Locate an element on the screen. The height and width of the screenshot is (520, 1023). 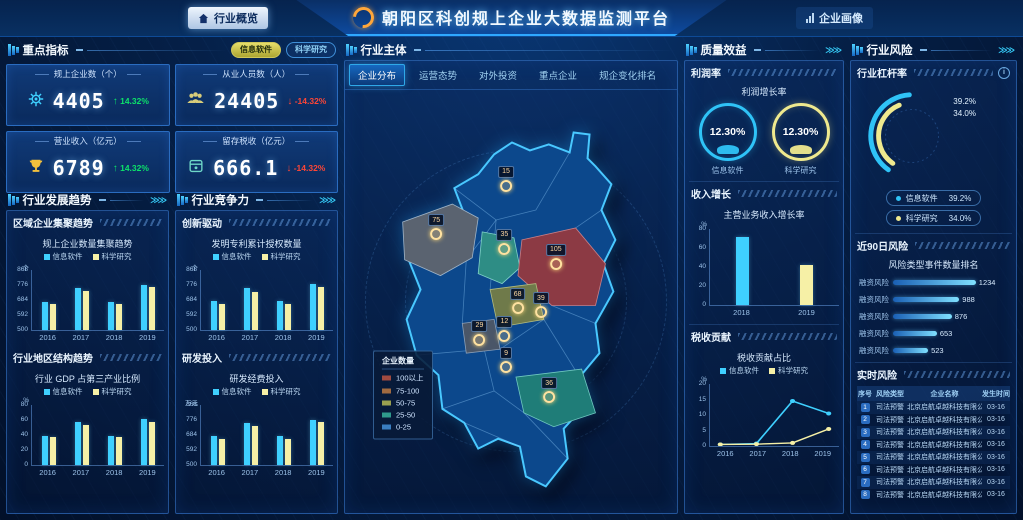
table-row: 8 司法预警北京启航卓越科技有限公司 03-16 is located at coordinates (933, 495).